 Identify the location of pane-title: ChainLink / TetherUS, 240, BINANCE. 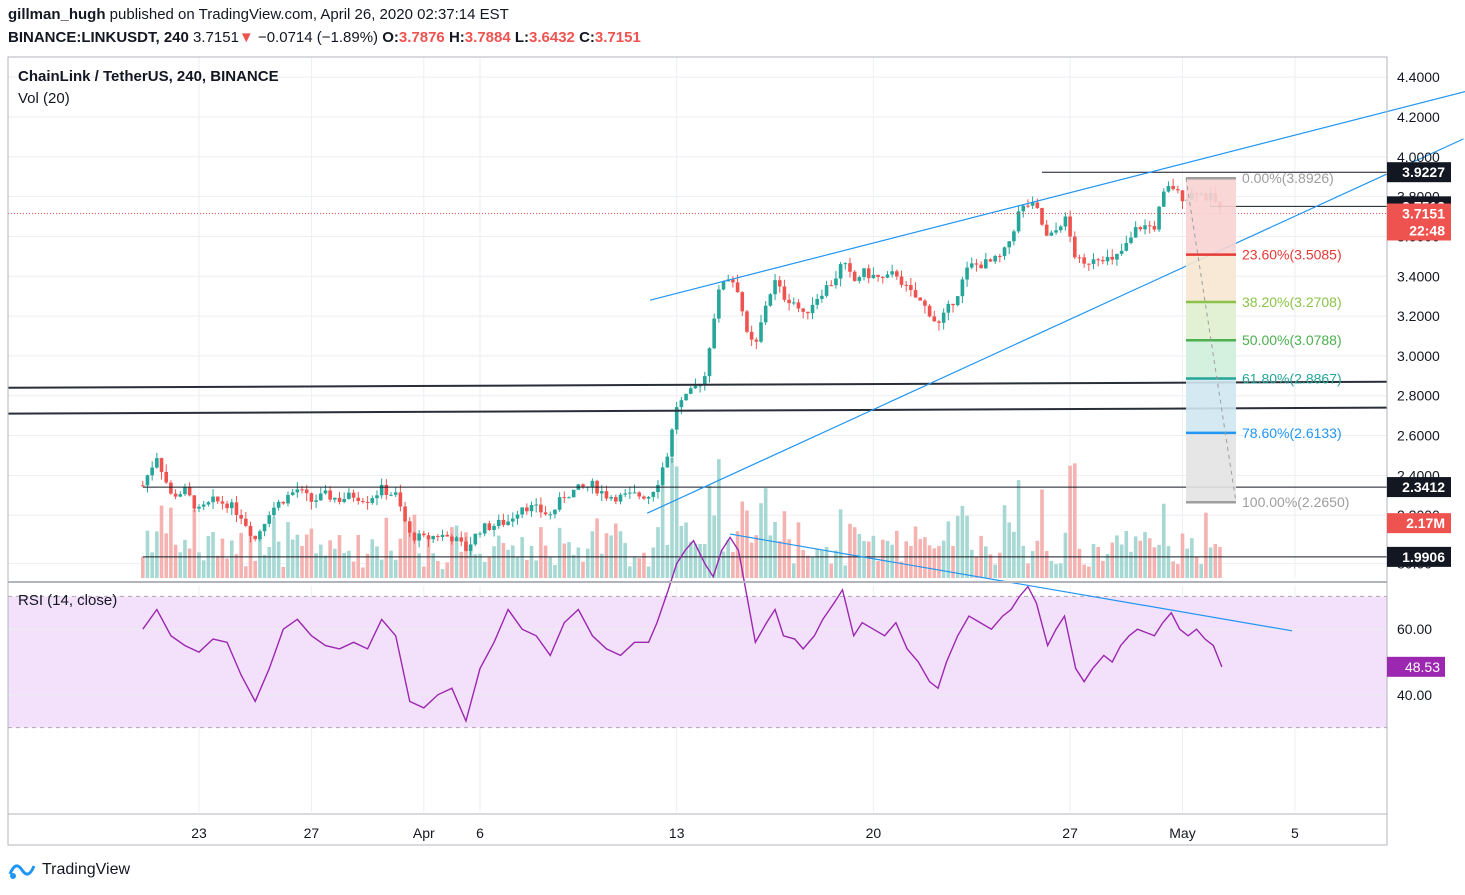
(148, 76).